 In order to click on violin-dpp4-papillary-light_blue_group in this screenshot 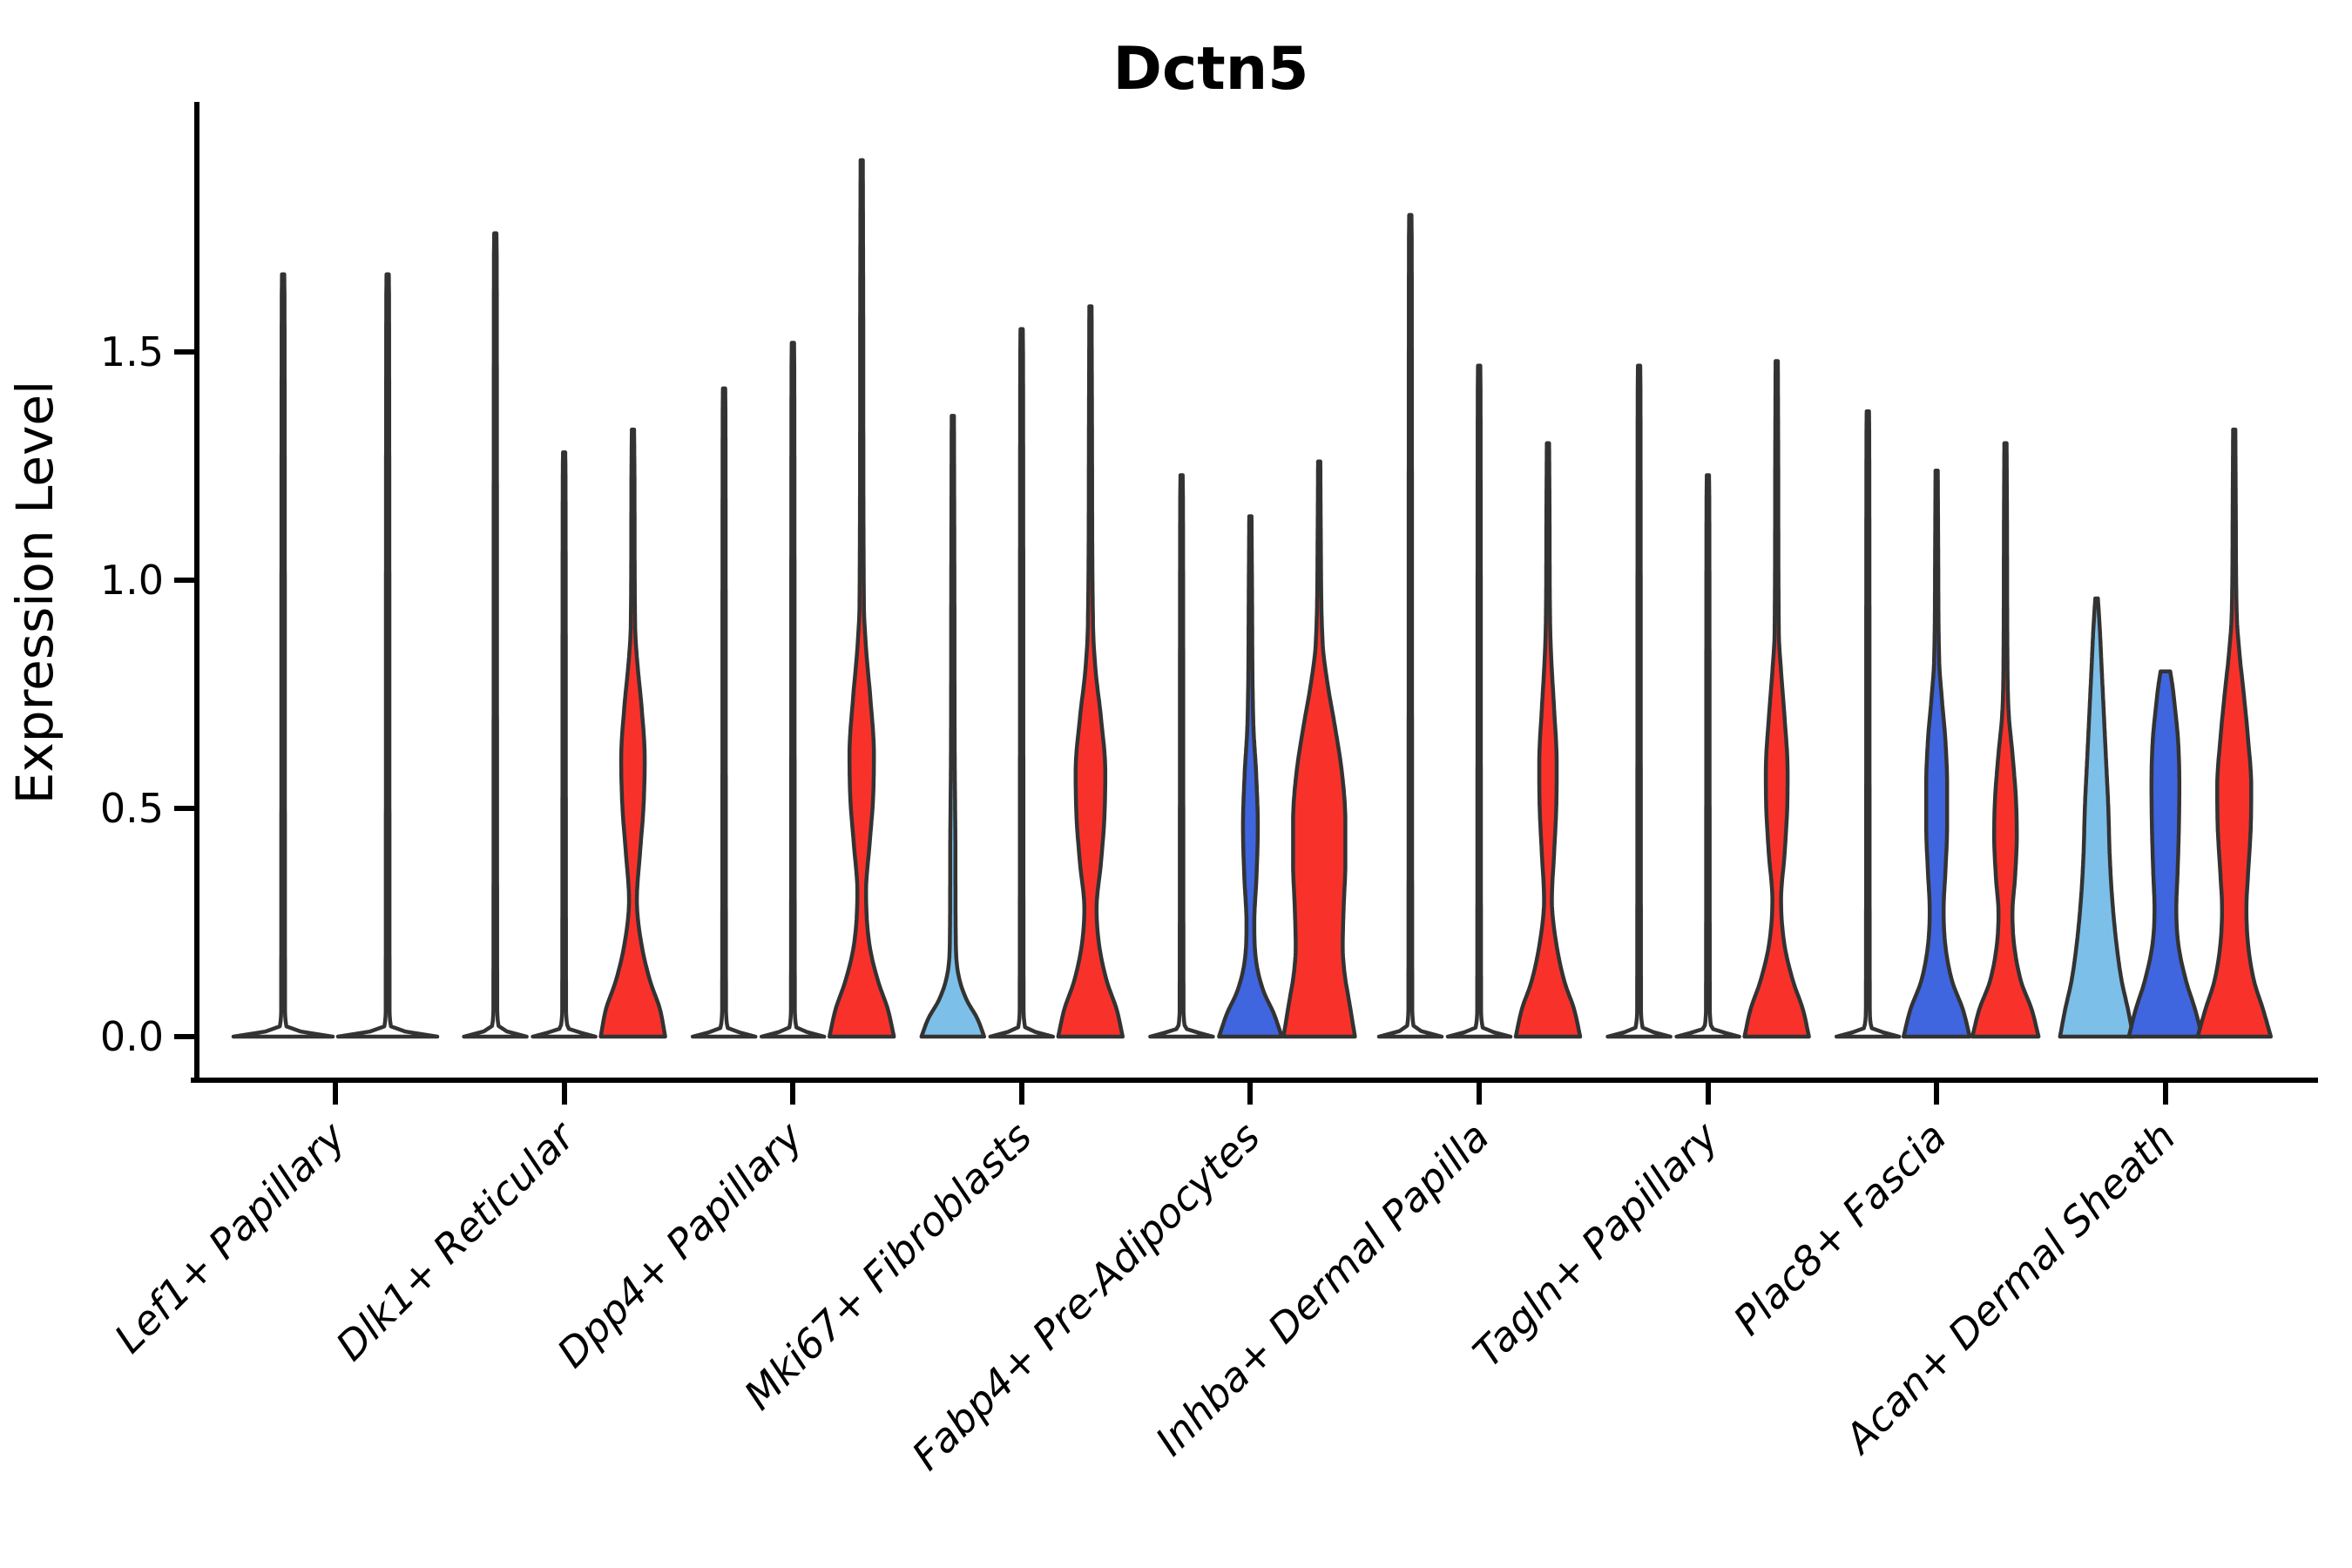, I will do `click(724, 712)`.